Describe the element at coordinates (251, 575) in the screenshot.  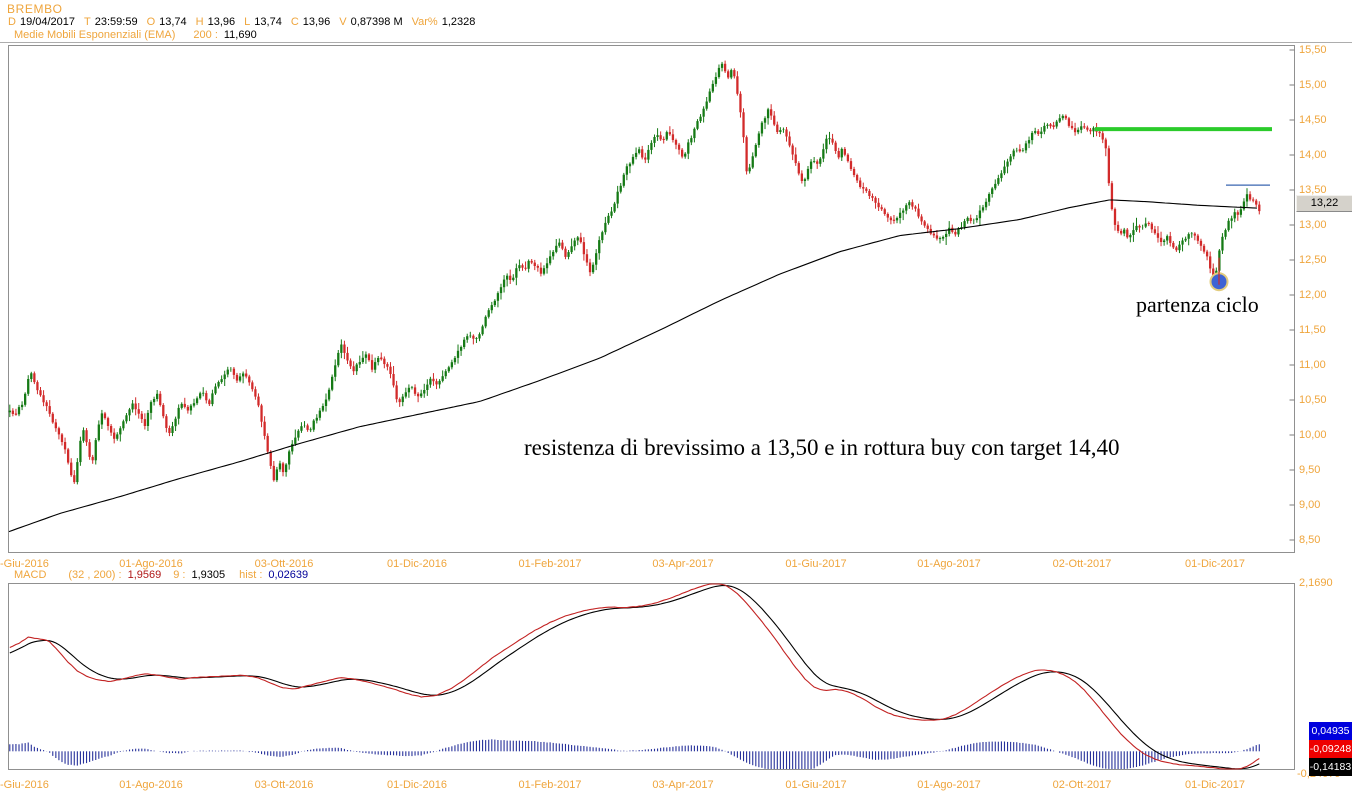
I see `hist-label: hist :` at that location.